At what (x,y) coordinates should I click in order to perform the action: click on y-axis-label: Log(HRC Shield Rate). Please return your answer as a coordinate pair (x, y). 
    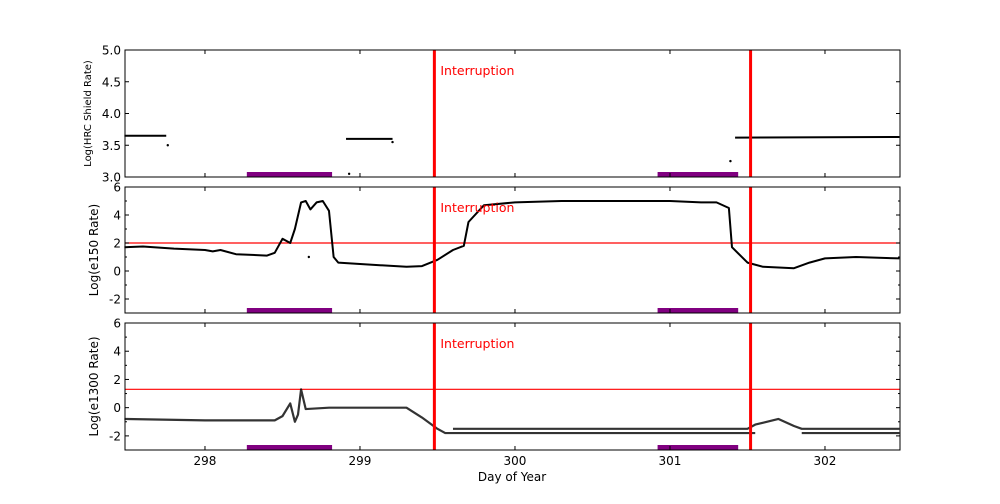
    Looking at the image, I should click on (88, 113).